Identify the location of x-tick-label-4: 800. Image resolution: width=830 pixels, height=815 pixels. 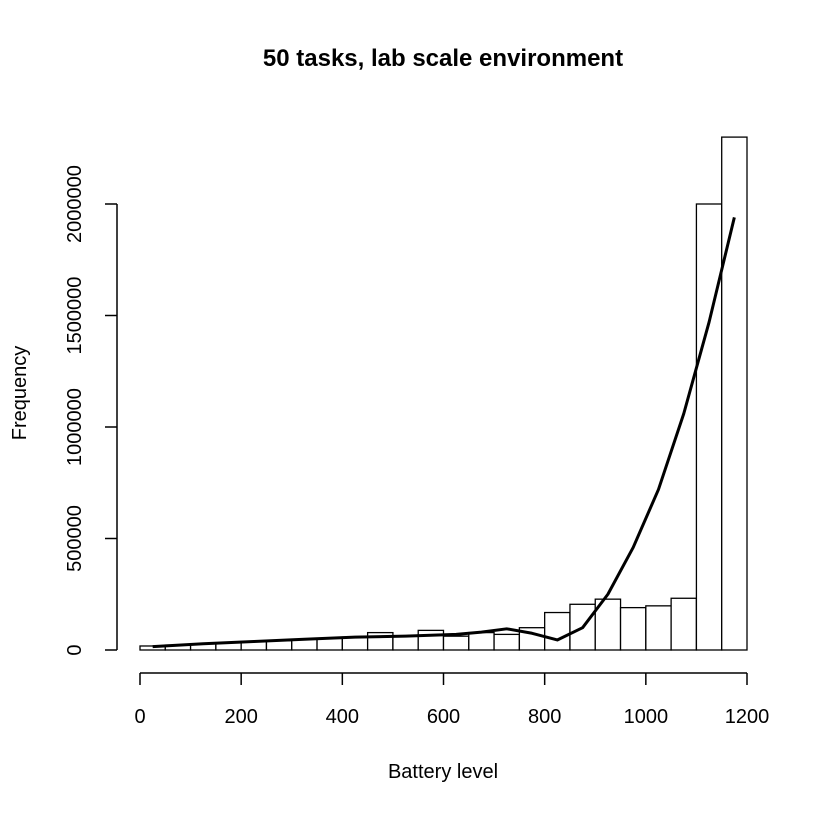
(544, 717).